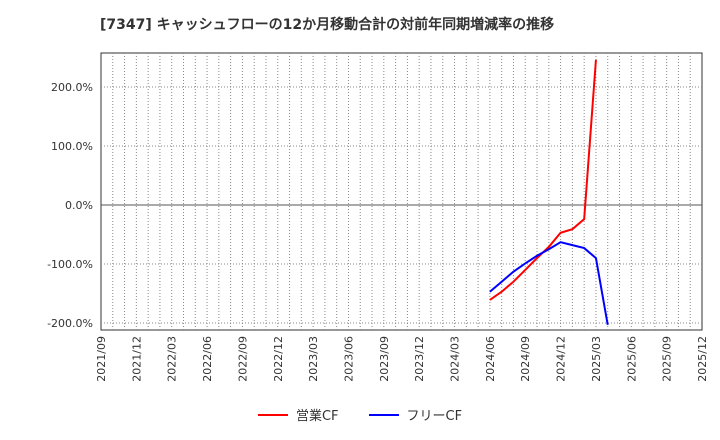 The height and width of the screenshot is (440, 720). I want to click on x-tick-label: 2022/09, so click(242, 359).